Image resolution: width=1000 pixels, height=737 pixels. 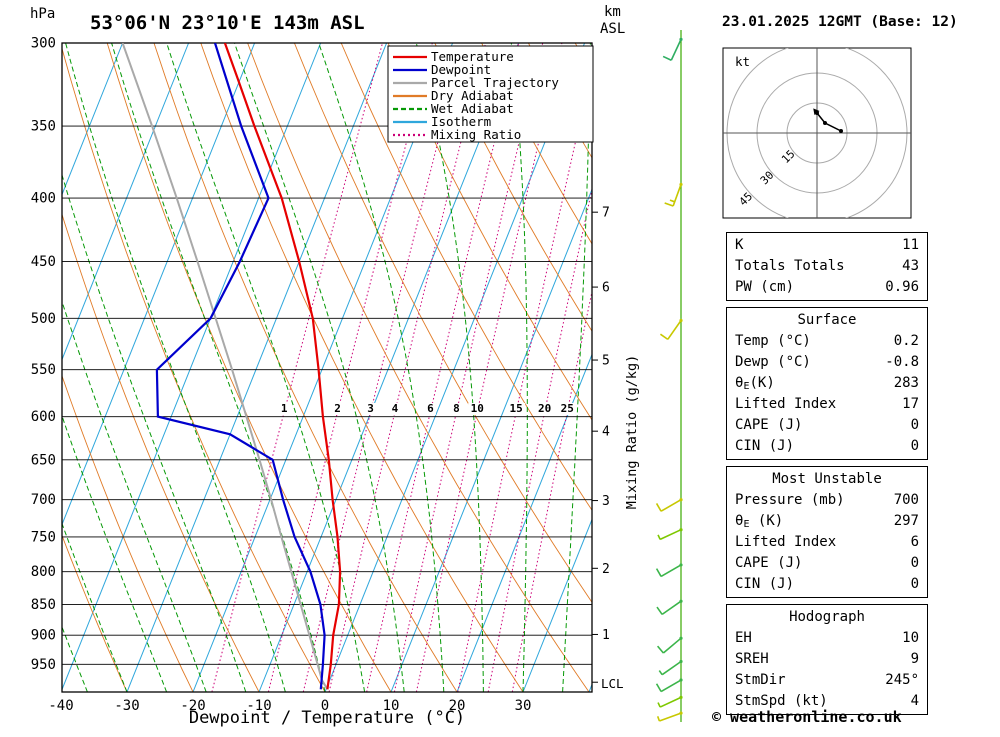 What do you see at coordinates (476, 134) in the screenshot?
I see `legend-label: Mixing Ratio` at bounding box center [476, 134].